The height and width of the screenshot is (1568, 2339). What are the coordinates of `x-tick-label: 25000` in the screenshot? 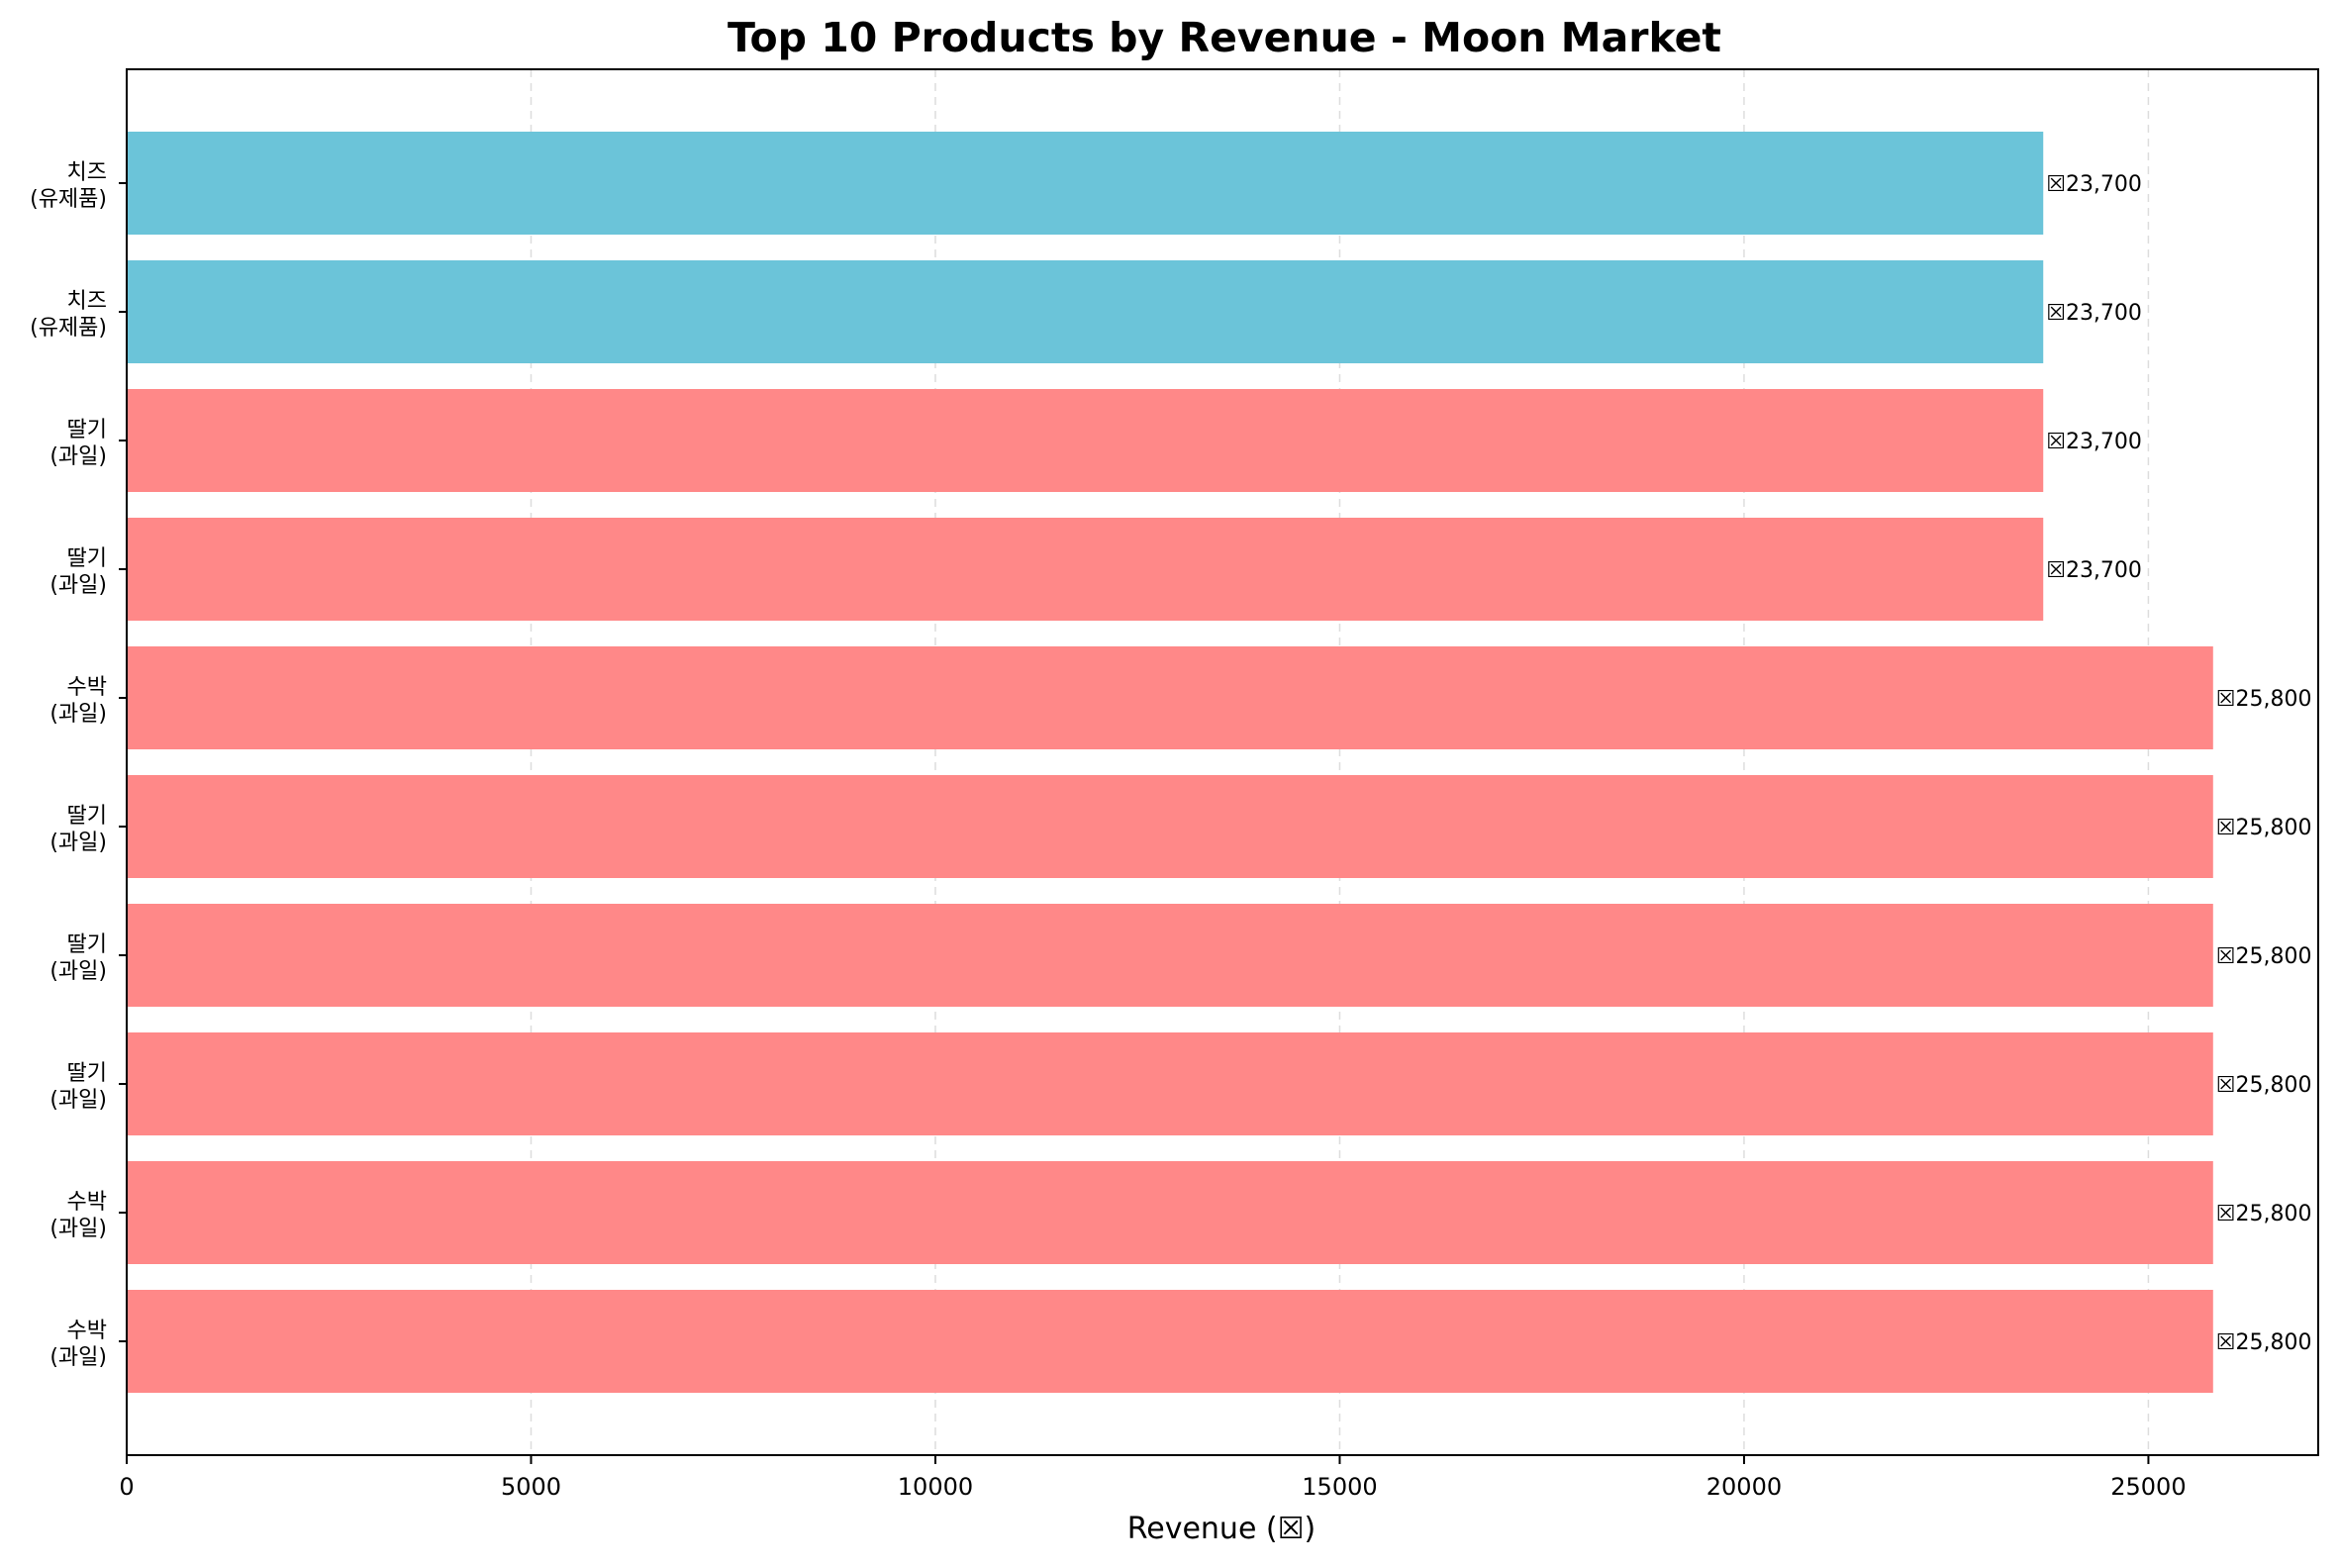 It's located at (2148, 1487).